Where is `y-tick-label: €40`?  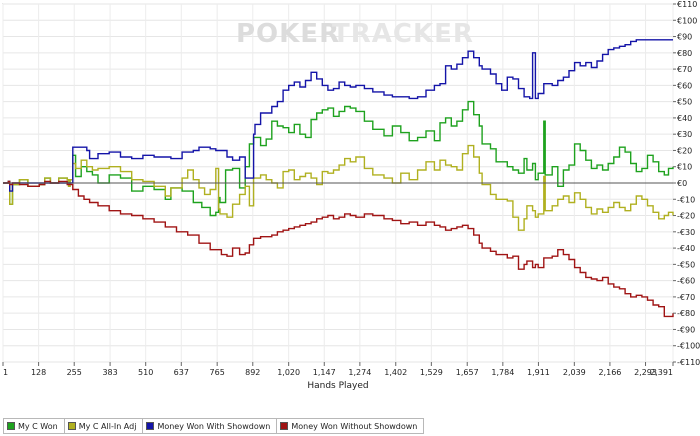 y-tick-label: €40 is located at coordinates (684, 118).